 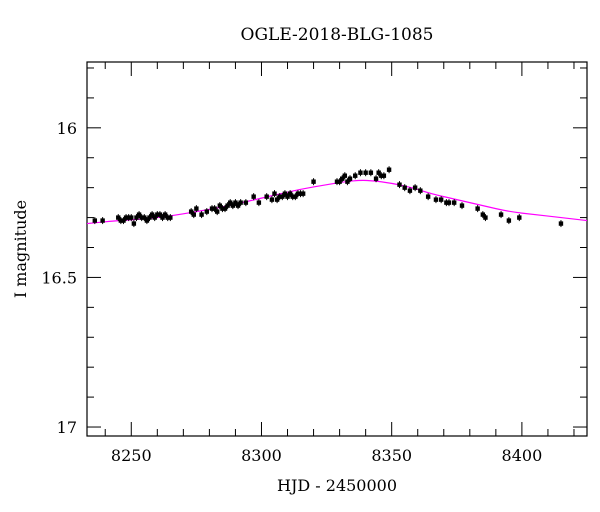 I want to click on x-axis-label: HJD - 2450000, so click(x=337, y=485).